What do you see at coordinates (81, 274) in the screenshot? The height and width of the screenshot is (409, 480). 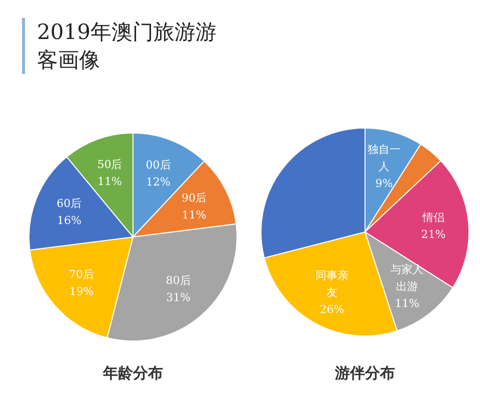 I see `slice-label: 70后` at bounding box center [81, 274].